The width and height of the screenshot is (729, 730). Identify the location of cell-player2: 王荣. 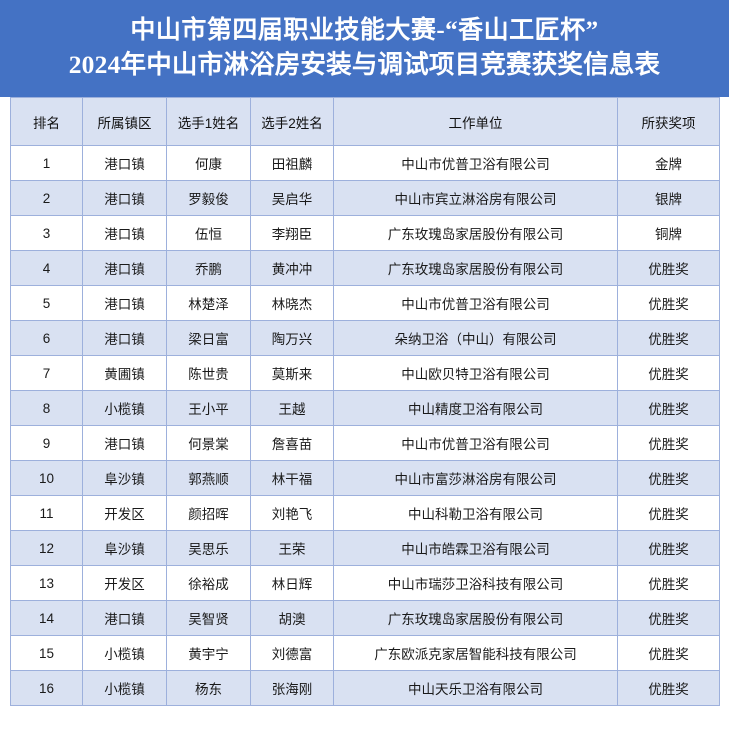
(292, 548).